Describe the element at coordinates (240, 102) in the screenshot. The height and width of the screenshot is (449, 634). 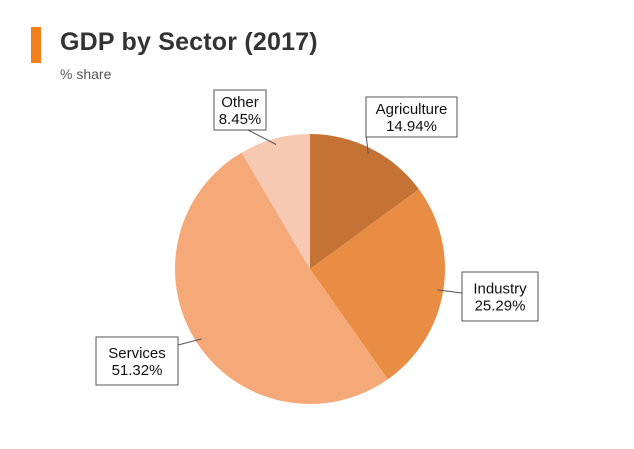
I see `slice-name-other: Other` at that location.